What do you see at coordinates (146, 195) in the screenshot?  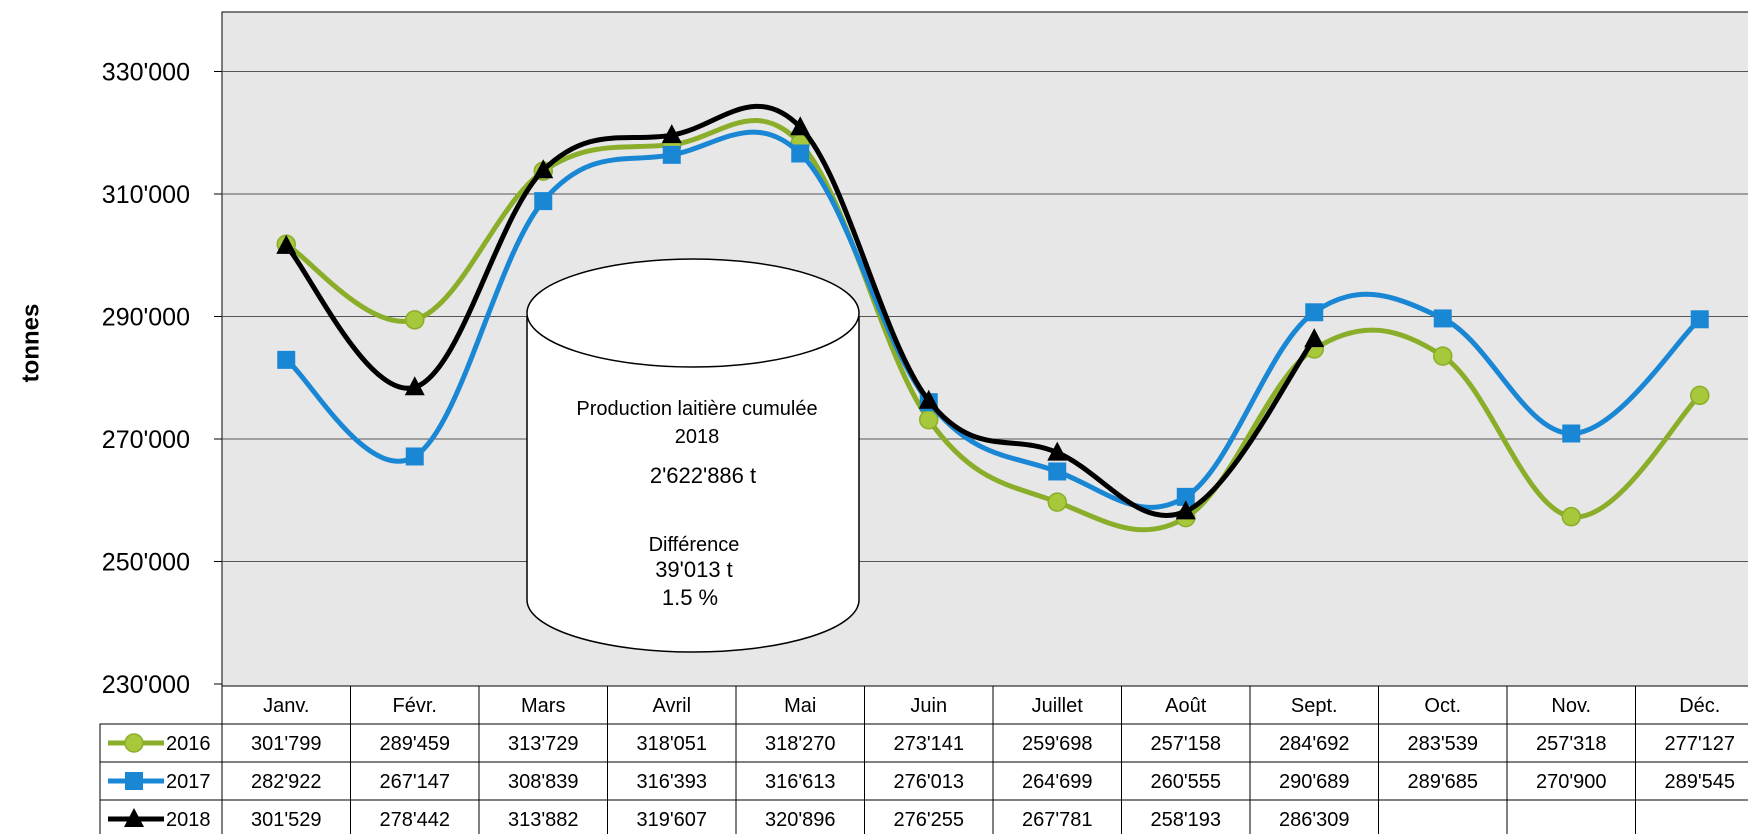 I see `y-tick-label: 310'000` at bounding box center [146, 195].